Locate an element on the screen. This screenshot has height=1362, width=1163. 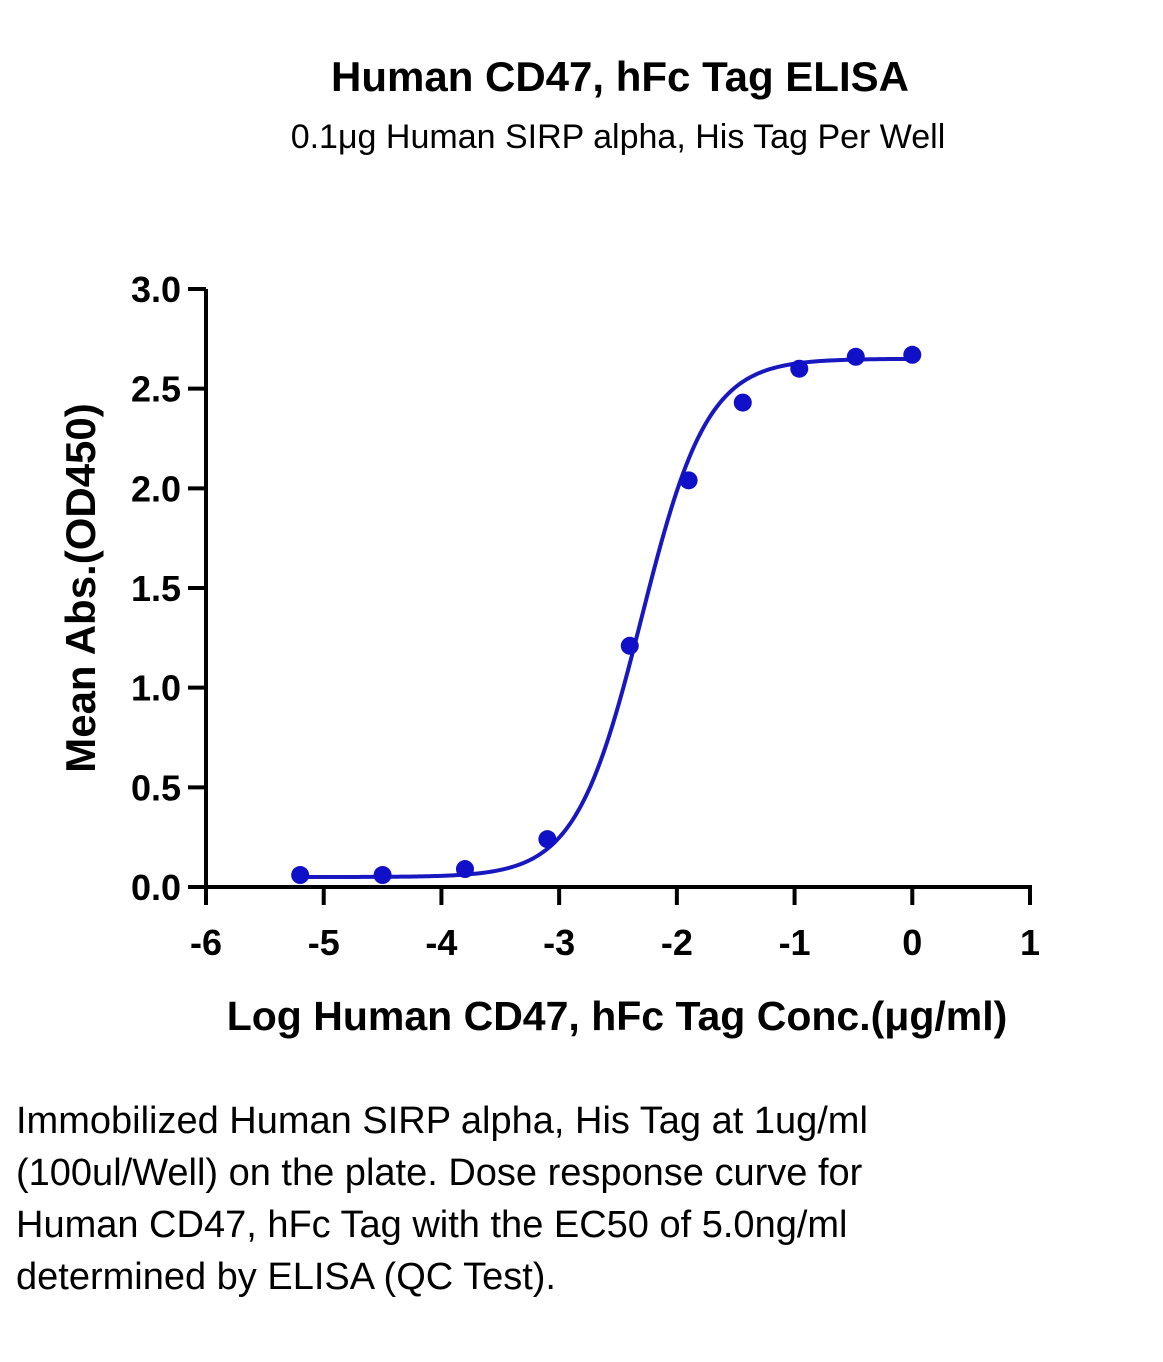
x-tick-label: 1 is located at coordinates (1030, 942).